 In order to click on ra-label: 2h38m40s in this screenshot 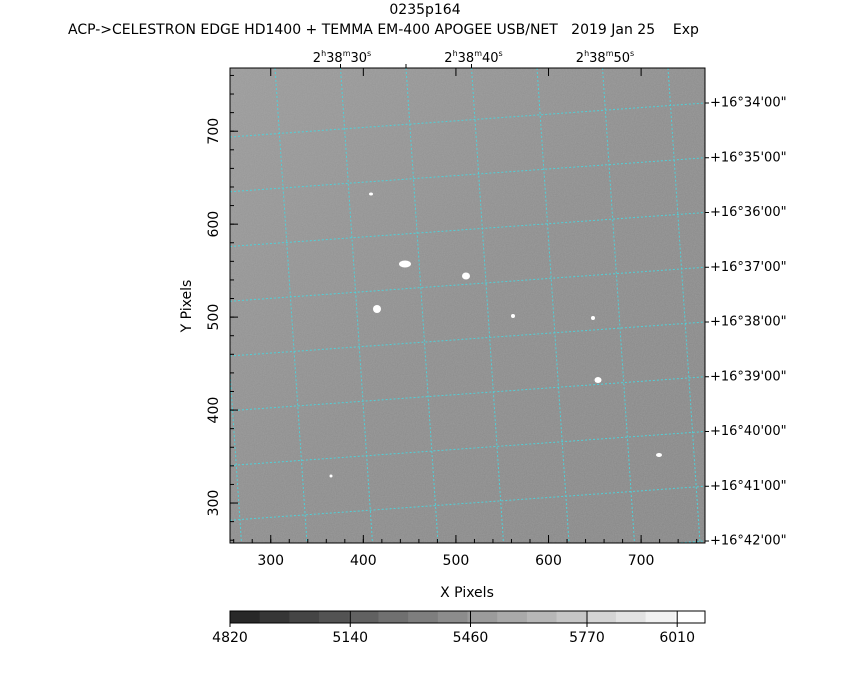, I will do `click(473, 57)`.